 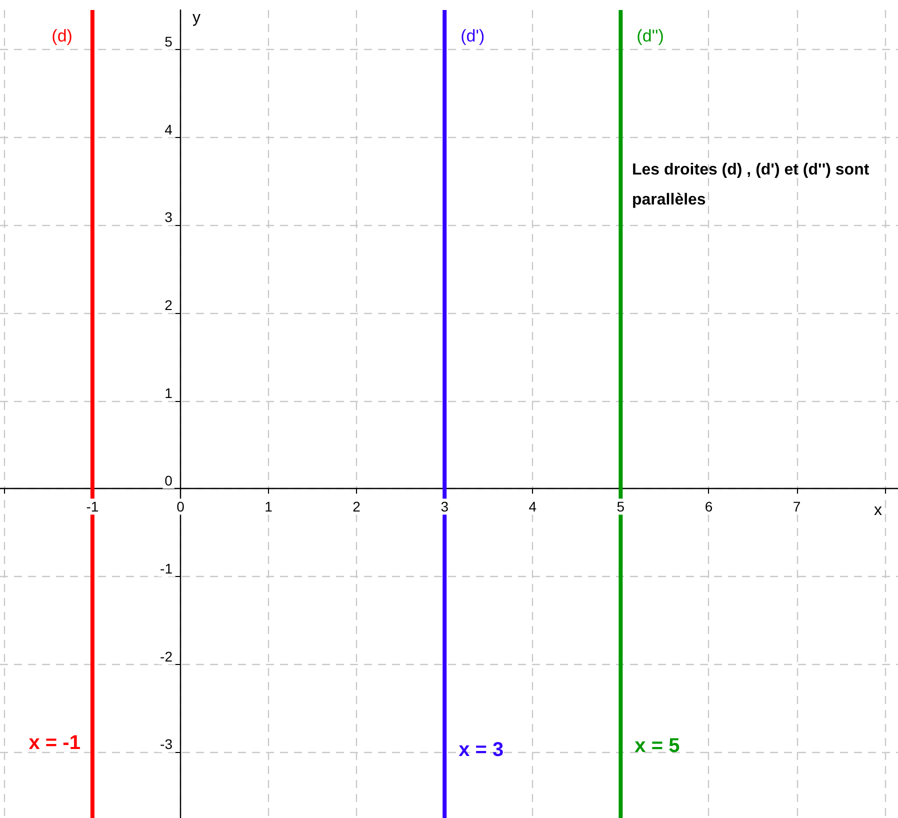 What do you see at coordinates (168, 480) in the screenshot?
I see `y-tick-label: 0` at bounding box center [168, 480].